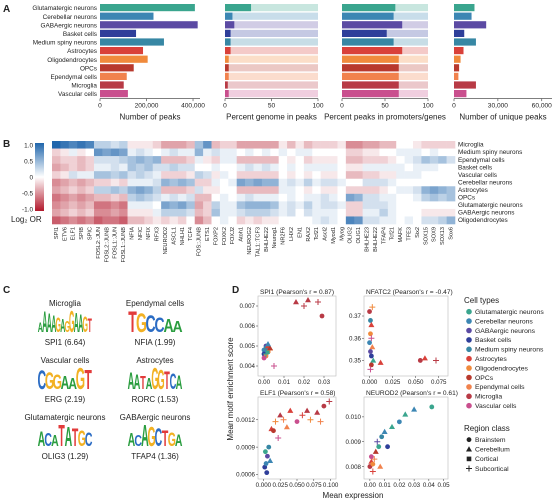  Describe the element at coordinates (235, 290) in the screenshot. I see `panel-label-d: D` at that location.